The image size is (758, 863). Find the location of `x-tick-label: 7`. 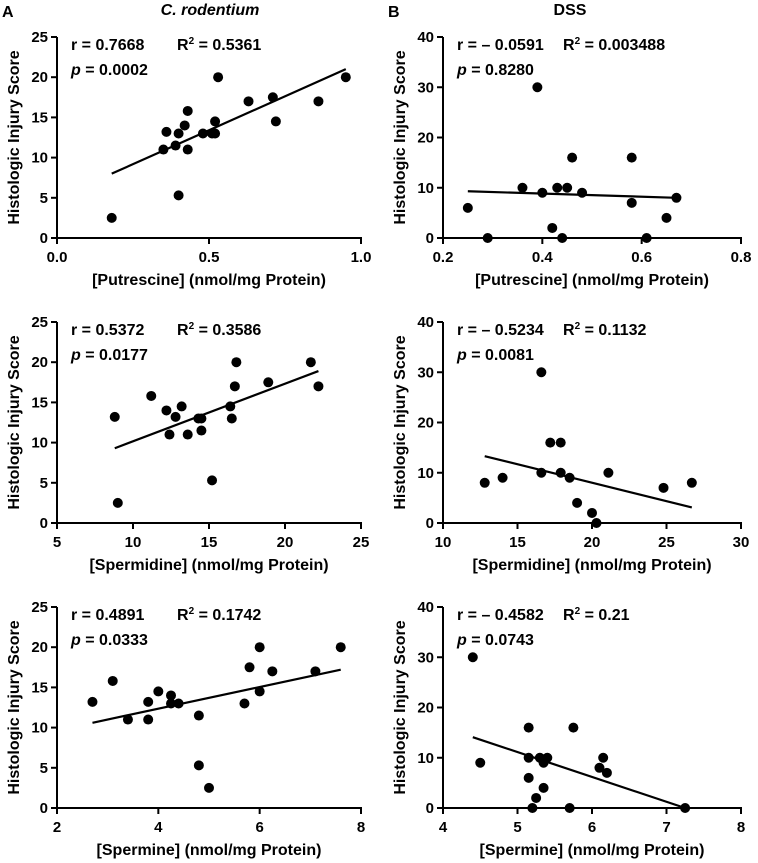

x-tick-label: 7 is located at coordinates (666, 827).